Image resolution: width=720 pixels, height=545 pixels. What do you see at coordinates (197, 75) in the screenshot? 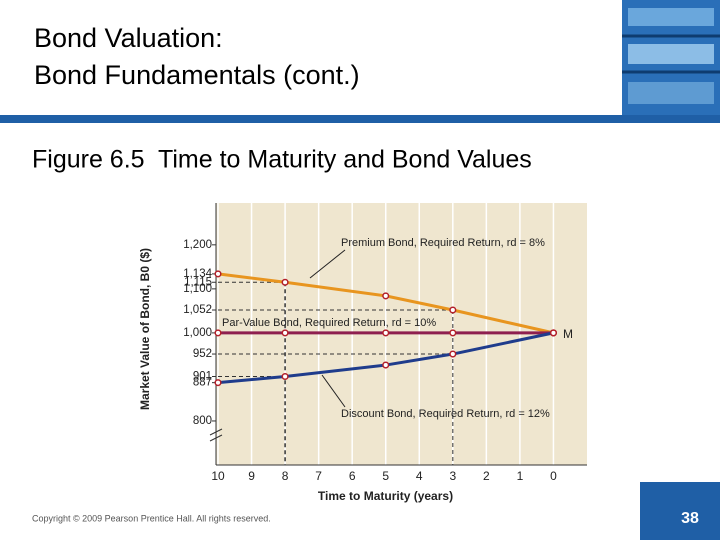
I see `title-line: Bond Fundamentals (cont.)` at bounding box center [197, 75].